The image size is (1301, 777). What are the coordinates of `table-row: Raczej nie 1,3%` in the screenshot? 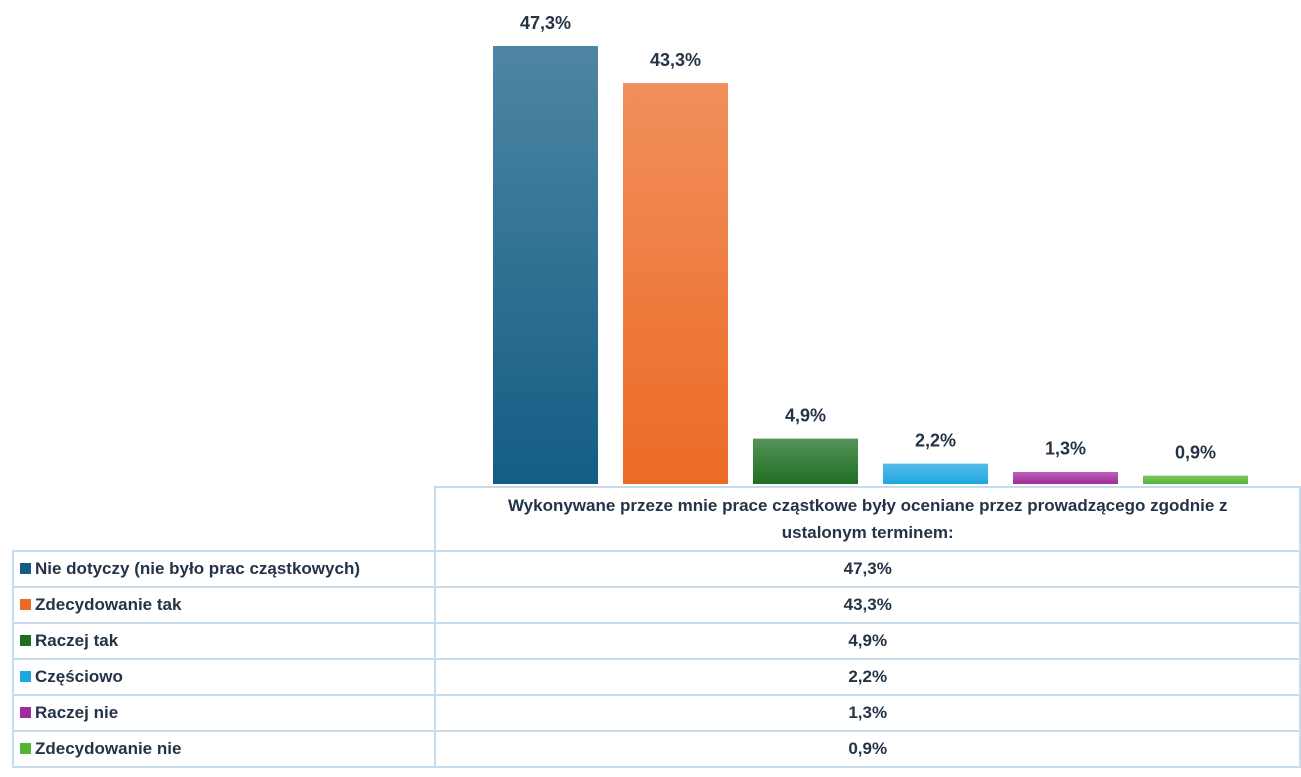 It's located at (656, 713).